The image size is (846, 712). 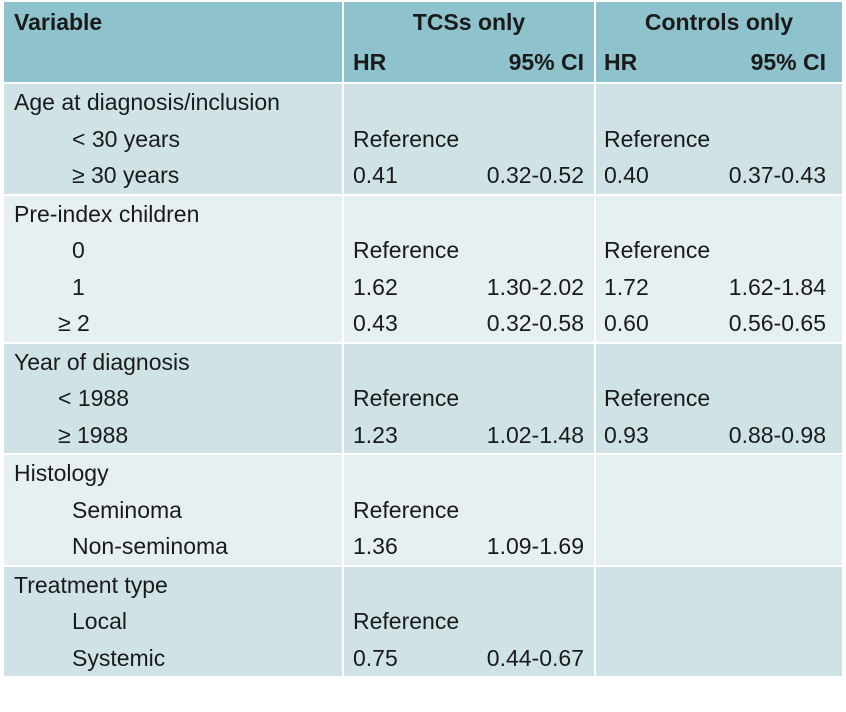 What do you see at coordinates (375, 323) in the screenshot?
I see `tcss-hr: 0.43` at bounding box center [375, 323].